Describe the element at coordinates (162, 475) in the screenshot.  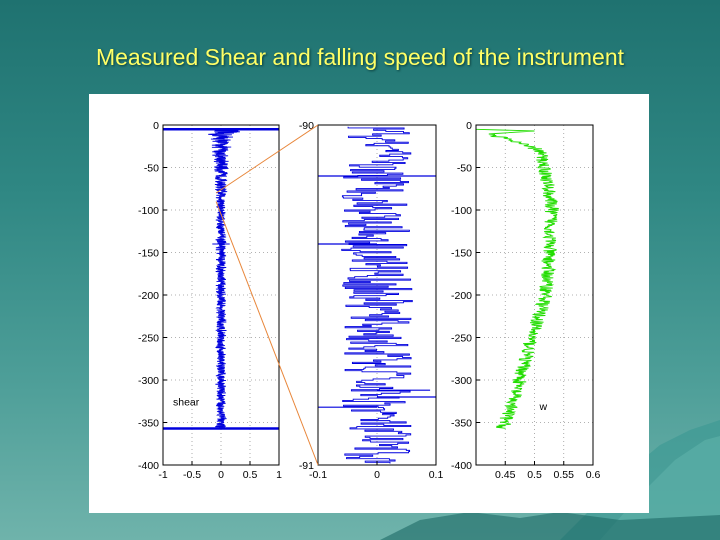
I see `x-tick-label: -1` at that location.